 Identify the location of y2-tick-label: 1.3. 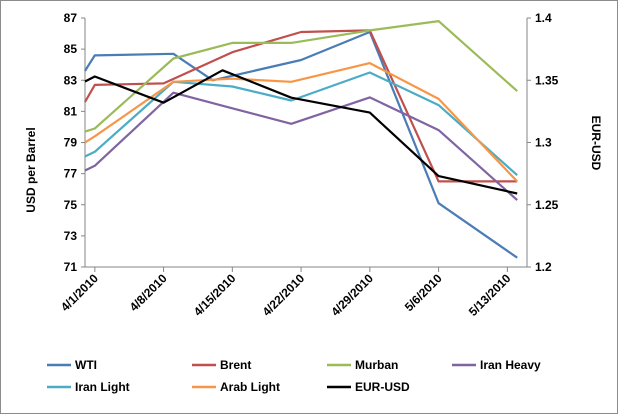
(543, 143).